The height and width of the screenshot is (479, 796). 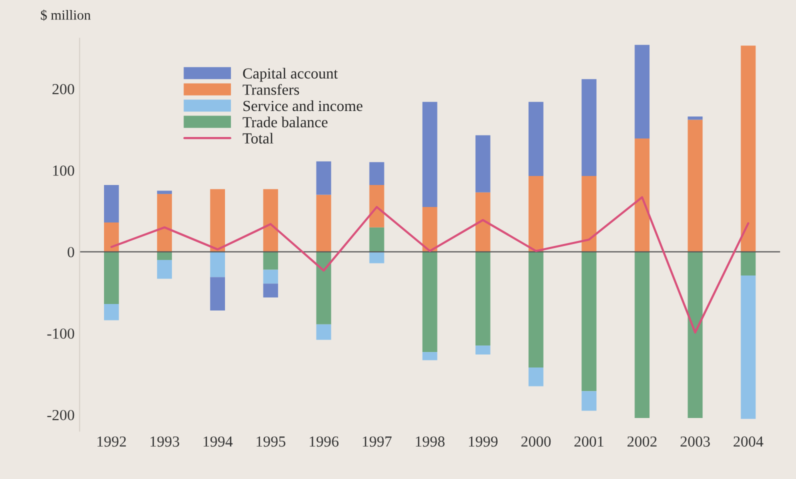 I want to click on x-tick-label: 1992, so click(x=112, y=441).